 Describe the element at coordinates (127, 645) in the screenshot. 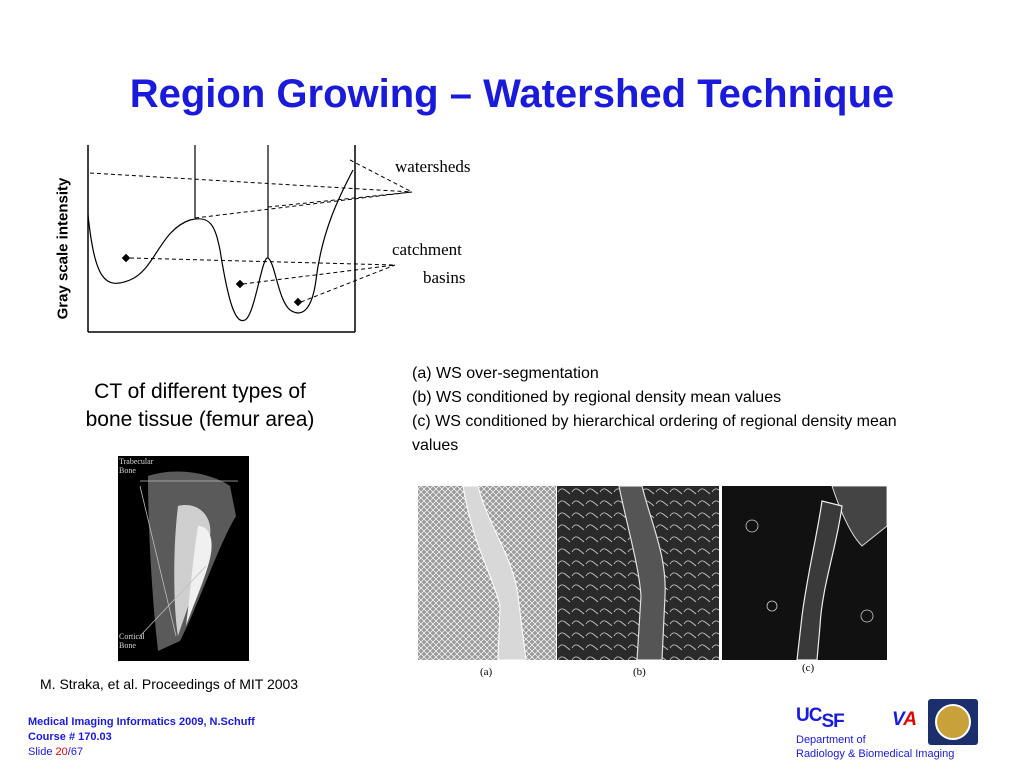

I see `label-bone-2: Bone` at that location.